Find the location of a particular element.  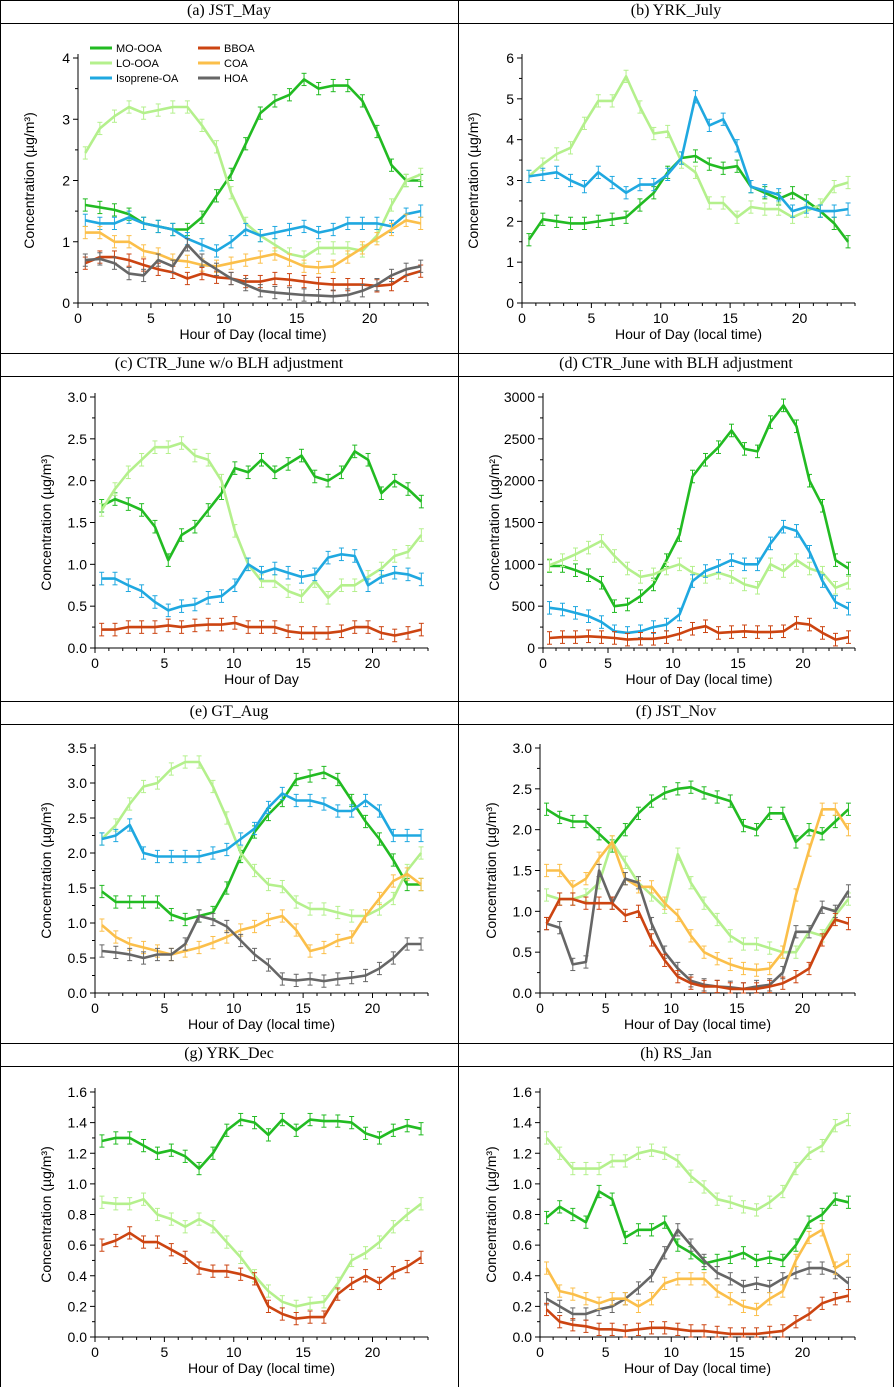

panel-h: (h) RS_Jan is located at coordinates (676, 1215).